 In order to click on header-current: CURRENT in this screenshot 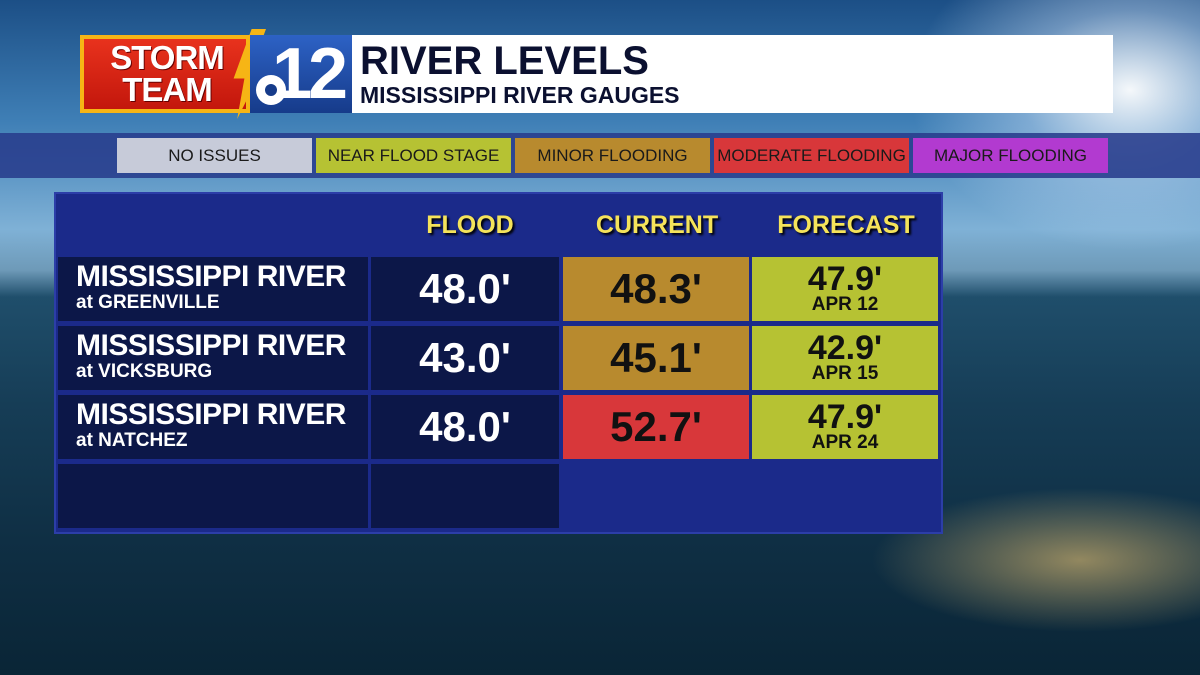, I will do `click(657, 225)`.